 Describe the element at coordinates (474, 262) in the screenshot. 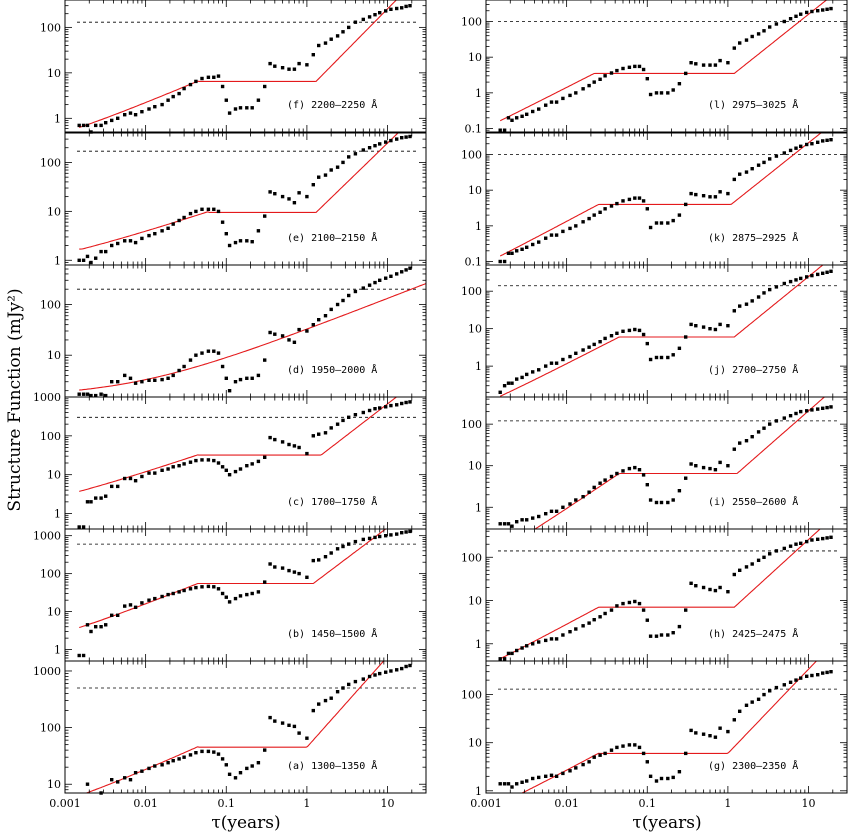

I see `y-tick-label-k-0: 0.1` at that location.